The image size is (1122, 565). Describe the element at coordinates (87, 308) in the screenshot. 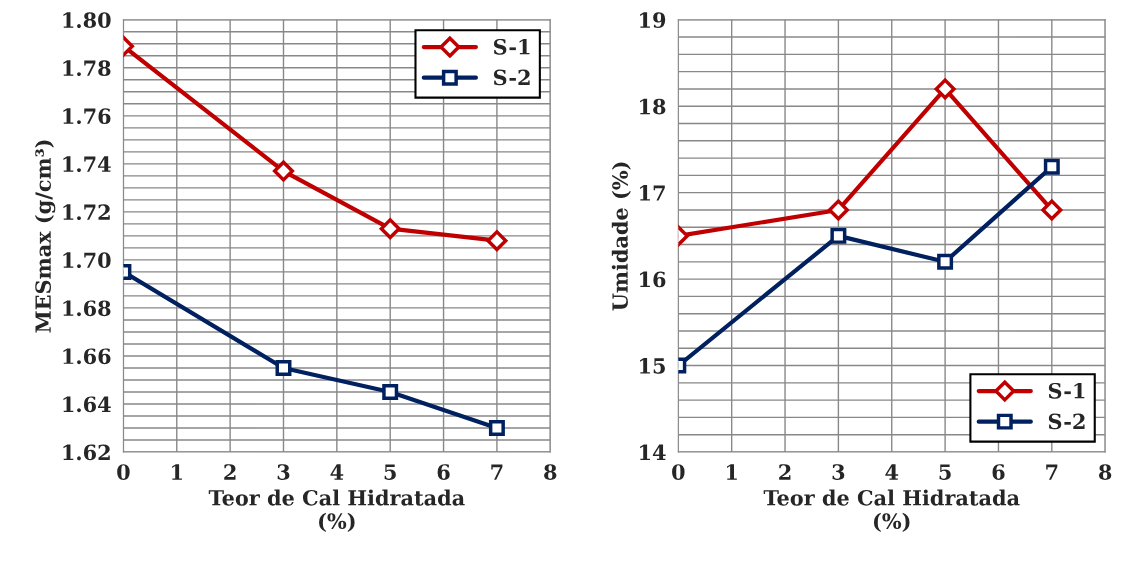

I see `y-tick-label: 1.68` at that location.